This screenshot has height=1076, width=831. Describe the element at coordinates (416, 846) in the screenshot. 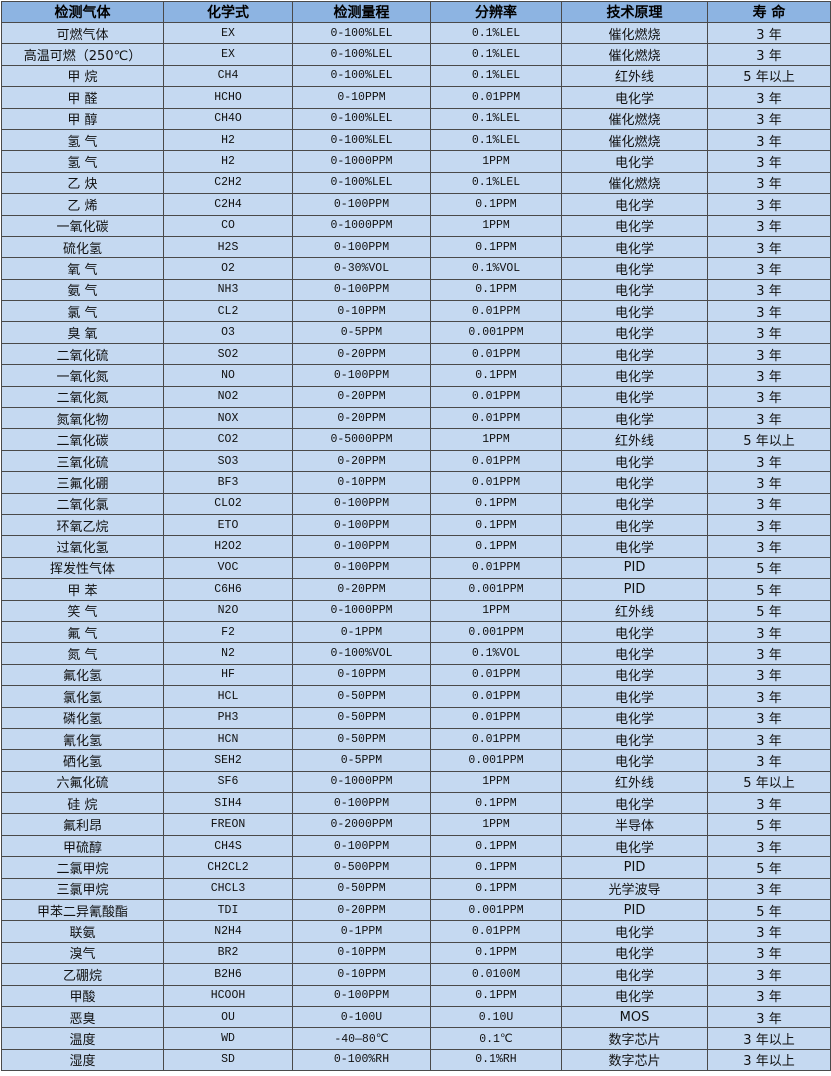

I see `table-row: 甲硫醇 CH4S 0-100PPM 0.1PPM 电化学 3 年` at that location.